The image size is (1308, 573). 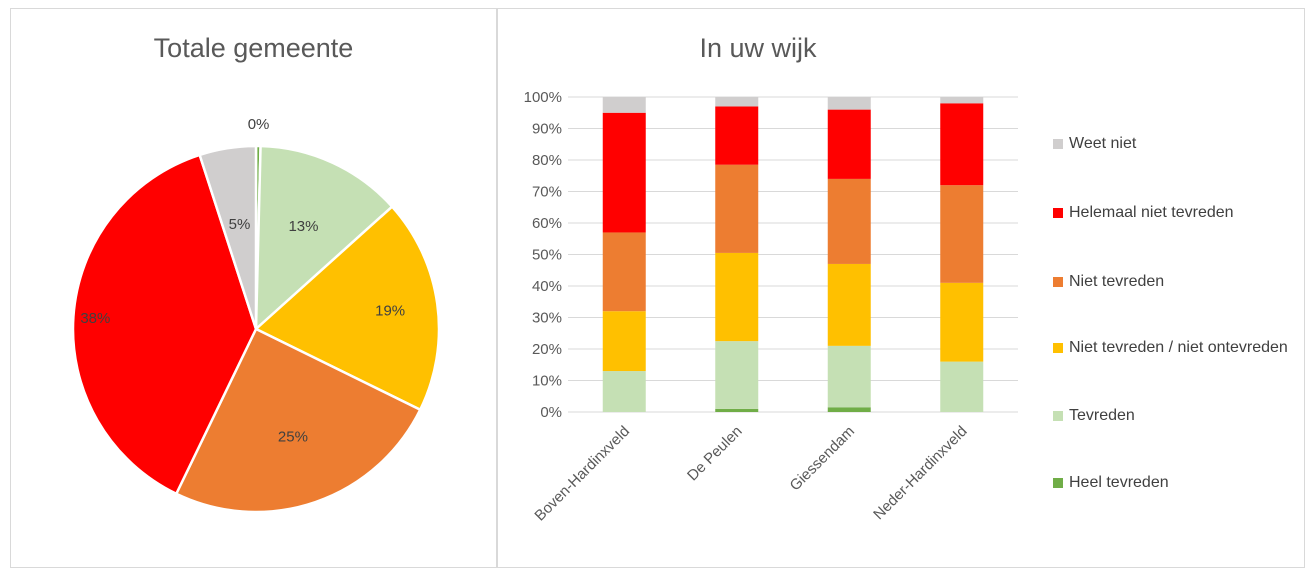 What do you see at coordinates (240, 224) in the screenshot?
I see `pie-data-label: 5%` at bounding box center [240, 224].